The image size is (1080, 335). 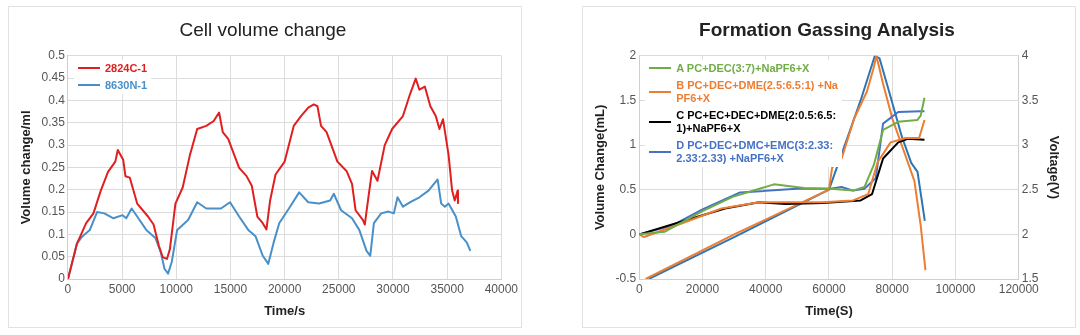 What do you see at coordinates (53, 122) in the screenshot?
I see `y-tick-label: 0.35` at bounding box center [53, 122].